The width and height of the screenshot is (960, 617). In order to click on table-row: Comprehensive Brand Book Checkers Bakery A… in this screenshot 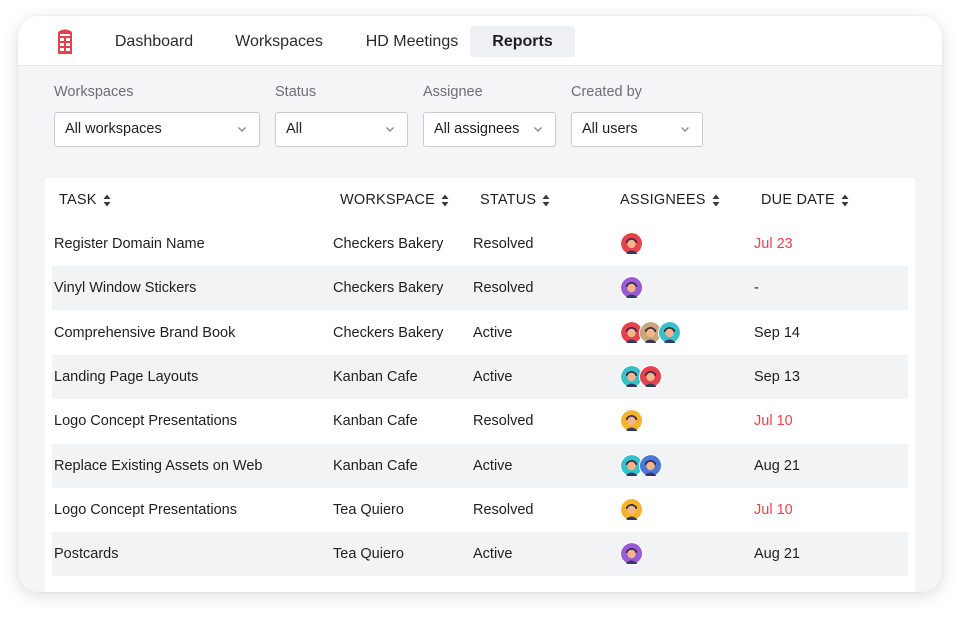, I will do `click(480, 333)`.